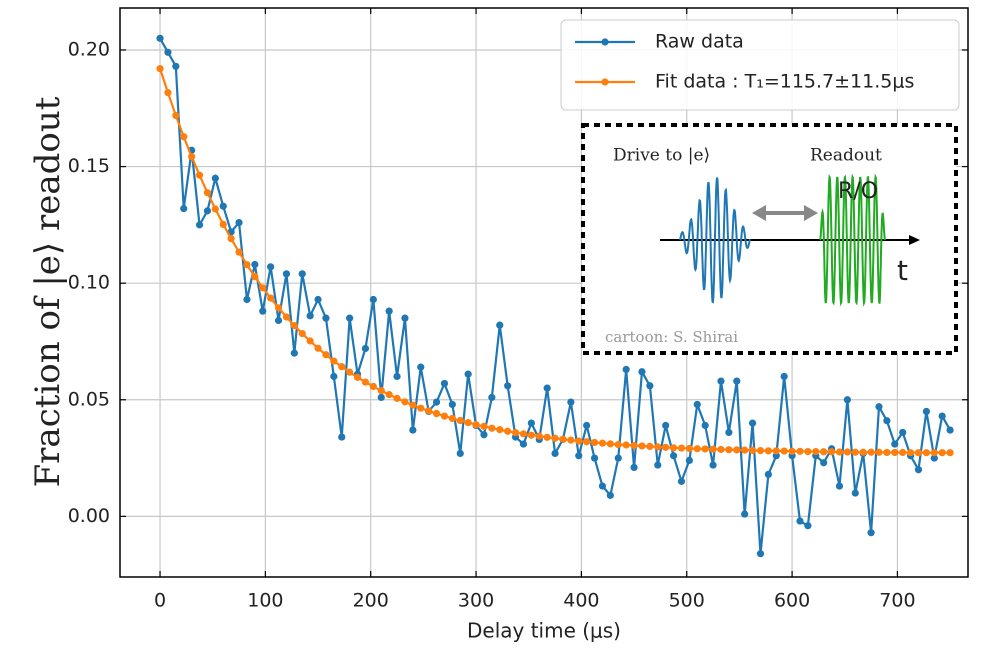 This screenshot has height=648, width=990. I want to click on x-tick-label: 300, so click(476, 601).